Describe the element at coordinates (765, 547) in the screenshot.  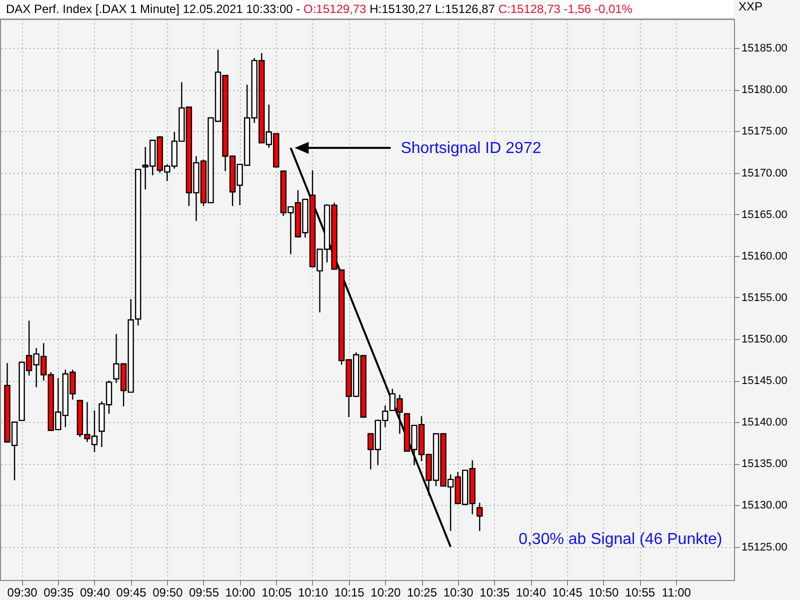
I see `y-tick-label: 15125.00` at that location.